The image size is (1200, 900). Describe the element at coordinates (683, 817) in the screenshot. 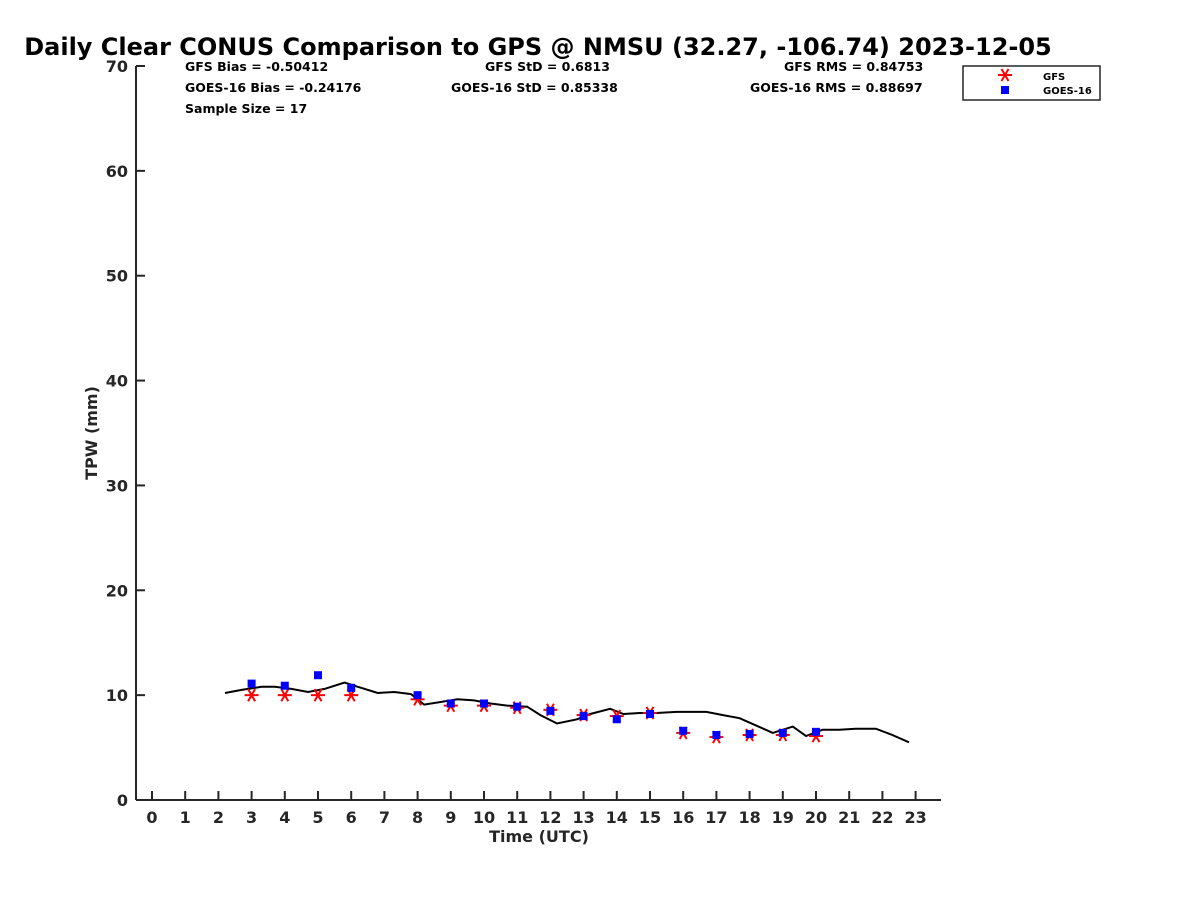

I see `x-tick-label: 16` at that location.